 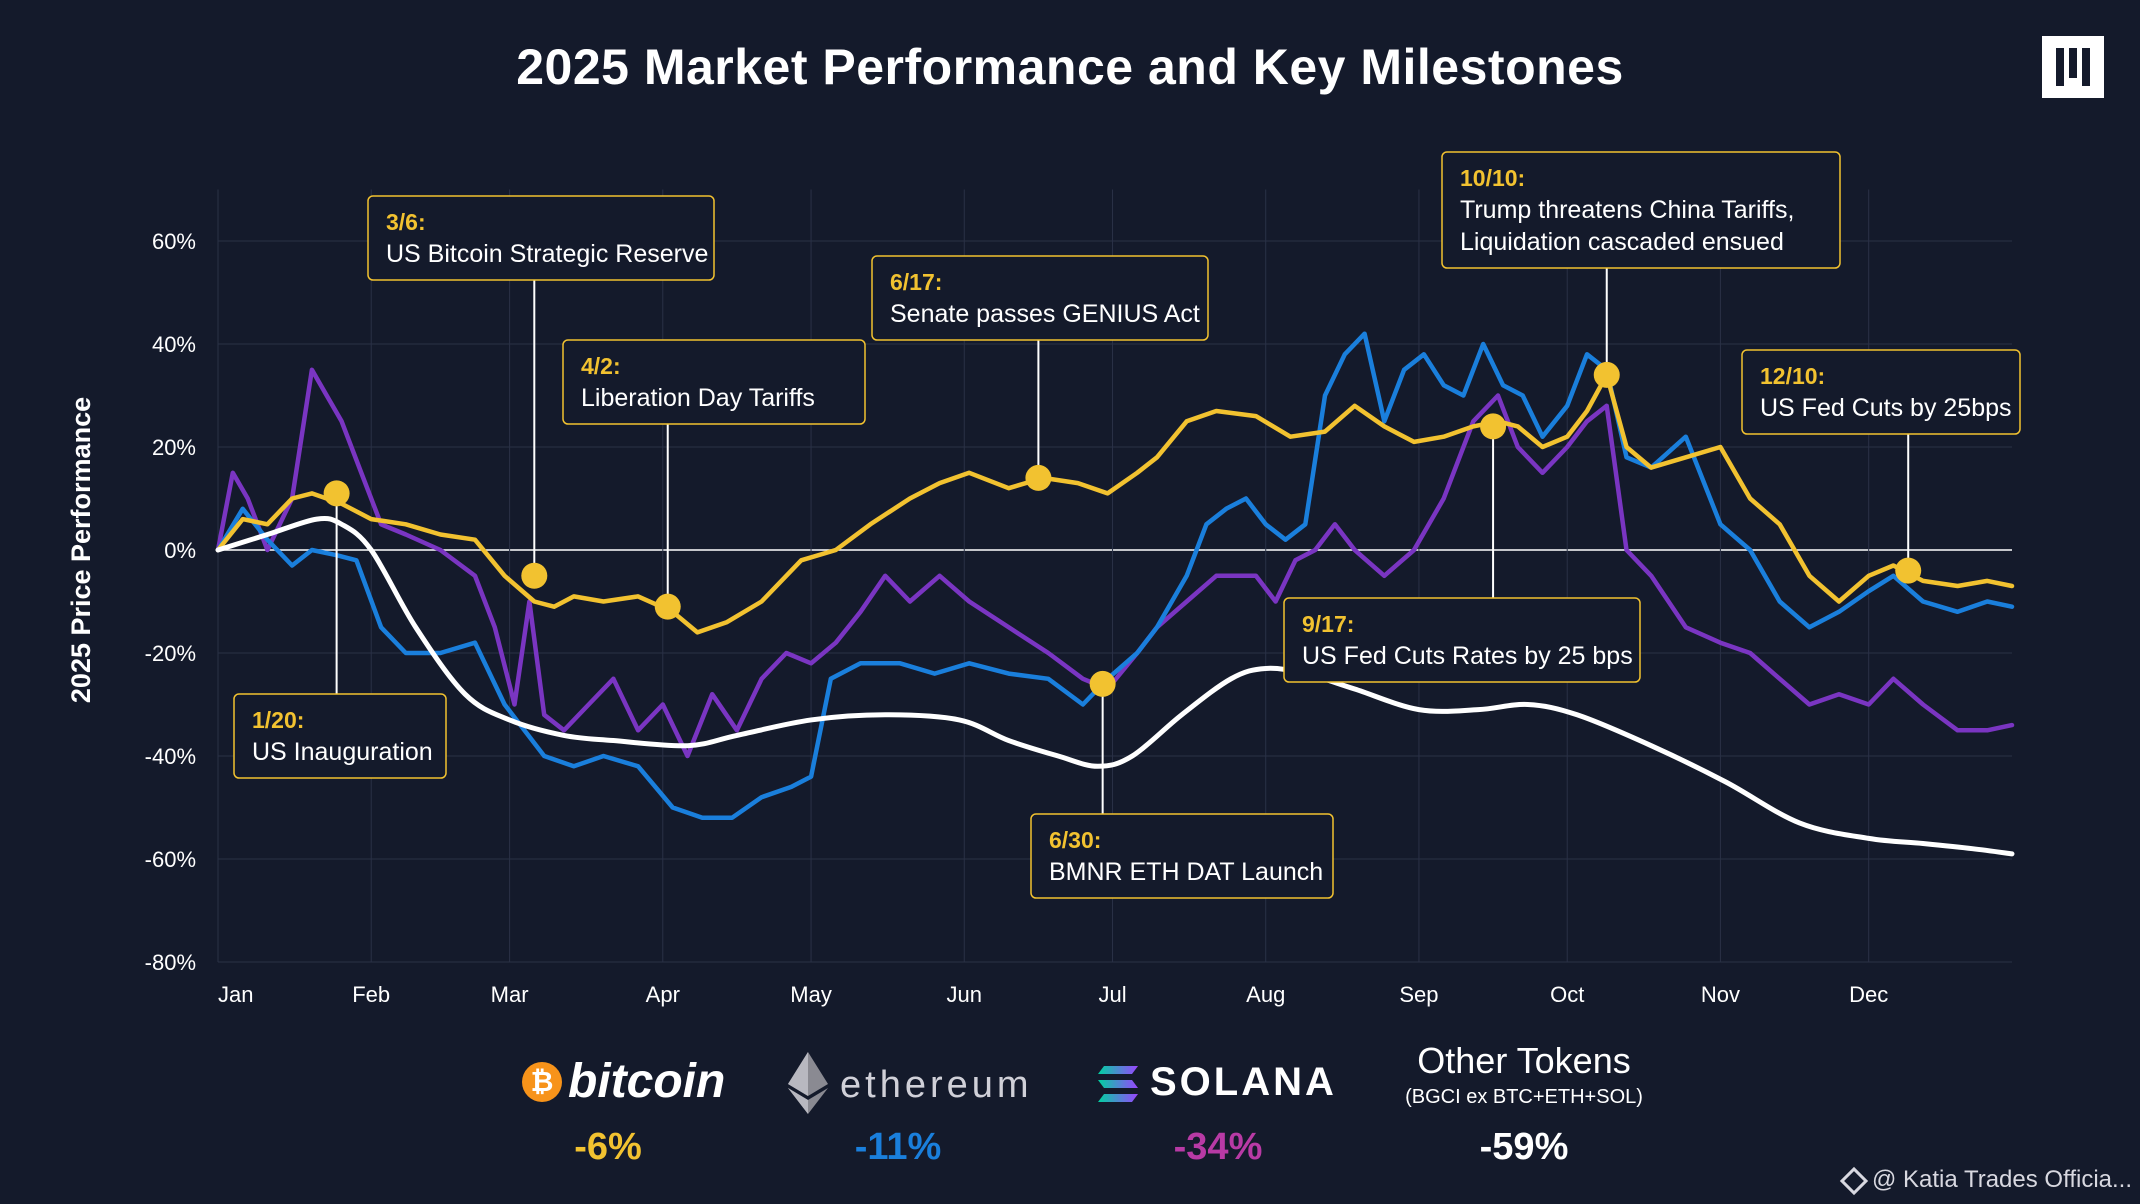 I want to click on y-tick-label: 60%, so click(x=174, y=241).